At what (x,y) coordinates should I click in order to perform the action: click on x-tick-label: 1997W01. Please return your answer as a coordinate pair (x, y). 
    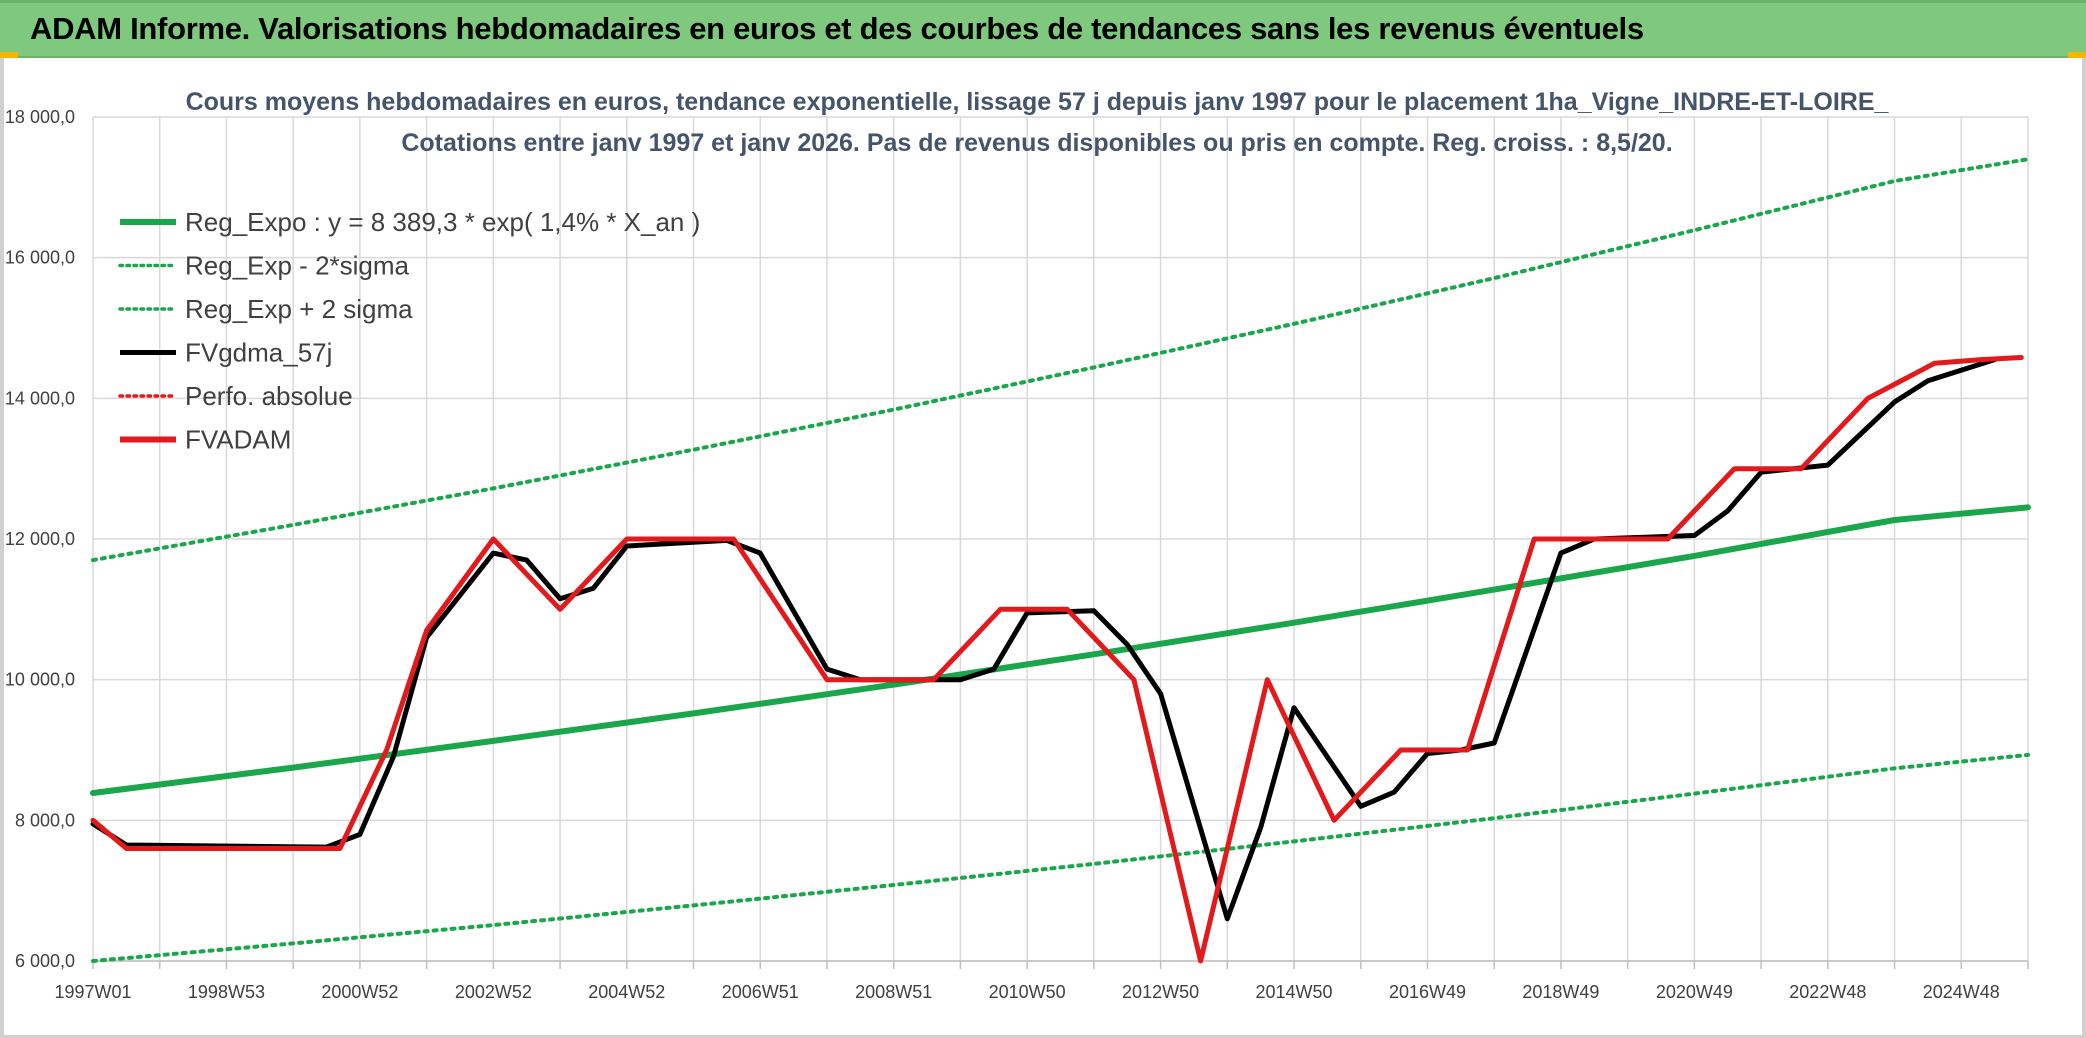
    Looking at the image, I should click on (92, 992).